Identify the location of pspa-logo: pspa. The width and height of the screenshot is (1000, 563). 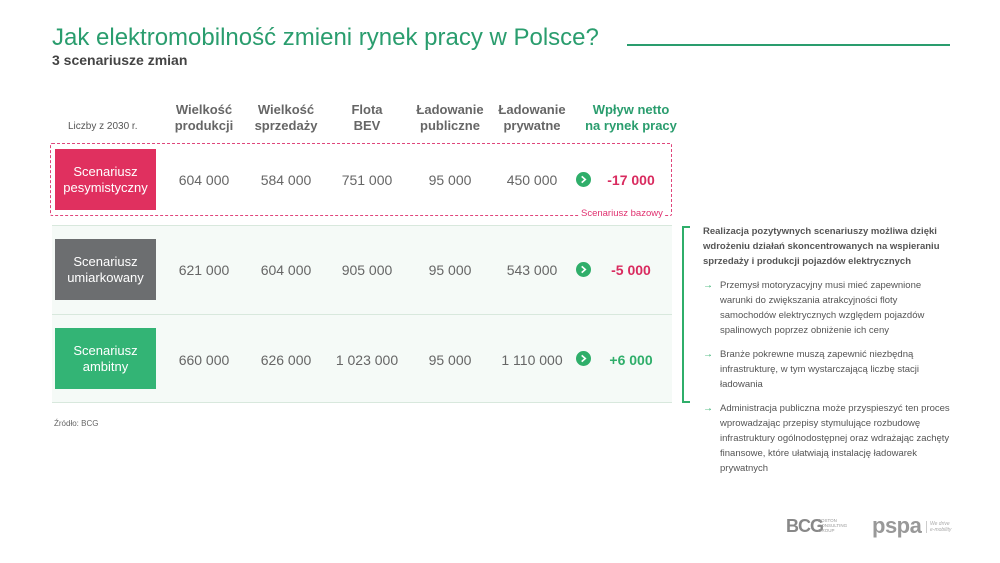
(897, 525).